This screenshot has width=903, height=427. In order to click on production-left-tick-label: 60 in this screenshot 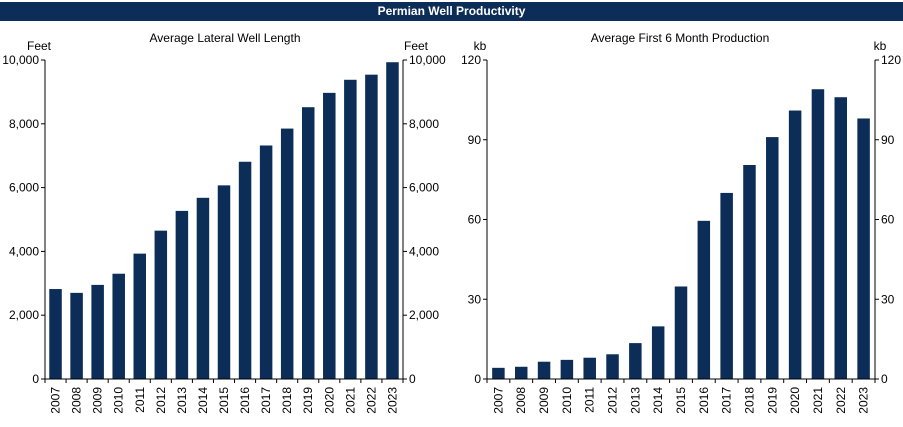, I will do `click(475, 220)`.